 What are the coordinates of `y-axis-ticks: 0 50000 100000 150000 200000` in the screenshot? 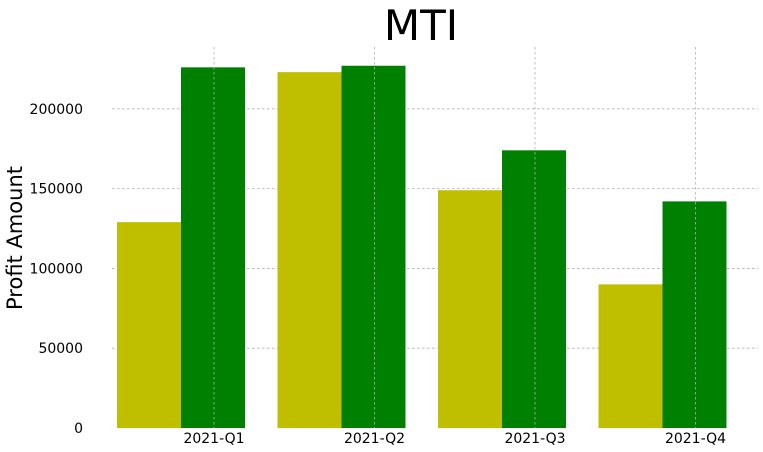 It's located at (56, 269).